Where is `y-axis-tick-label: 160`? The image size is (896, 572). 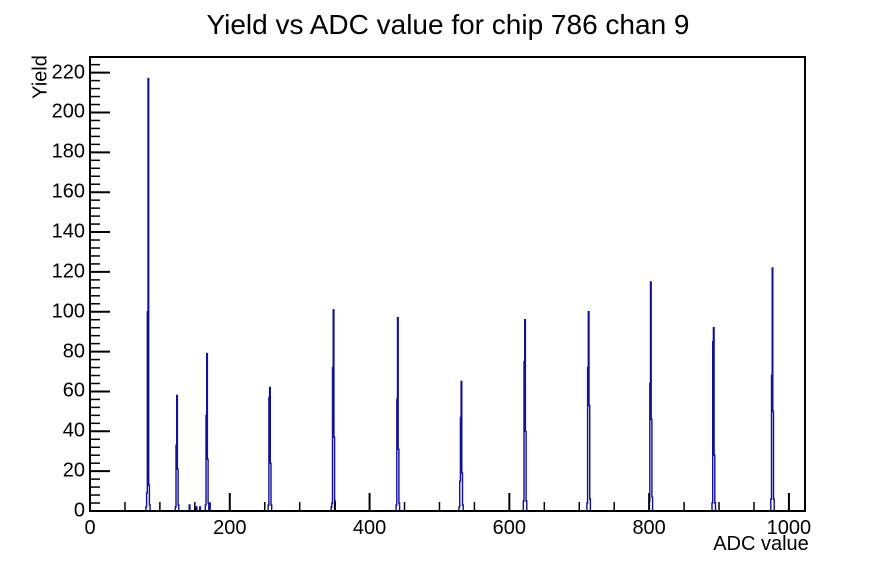 y-axis-tick-label: 160 is located at coordinates (68, 191).